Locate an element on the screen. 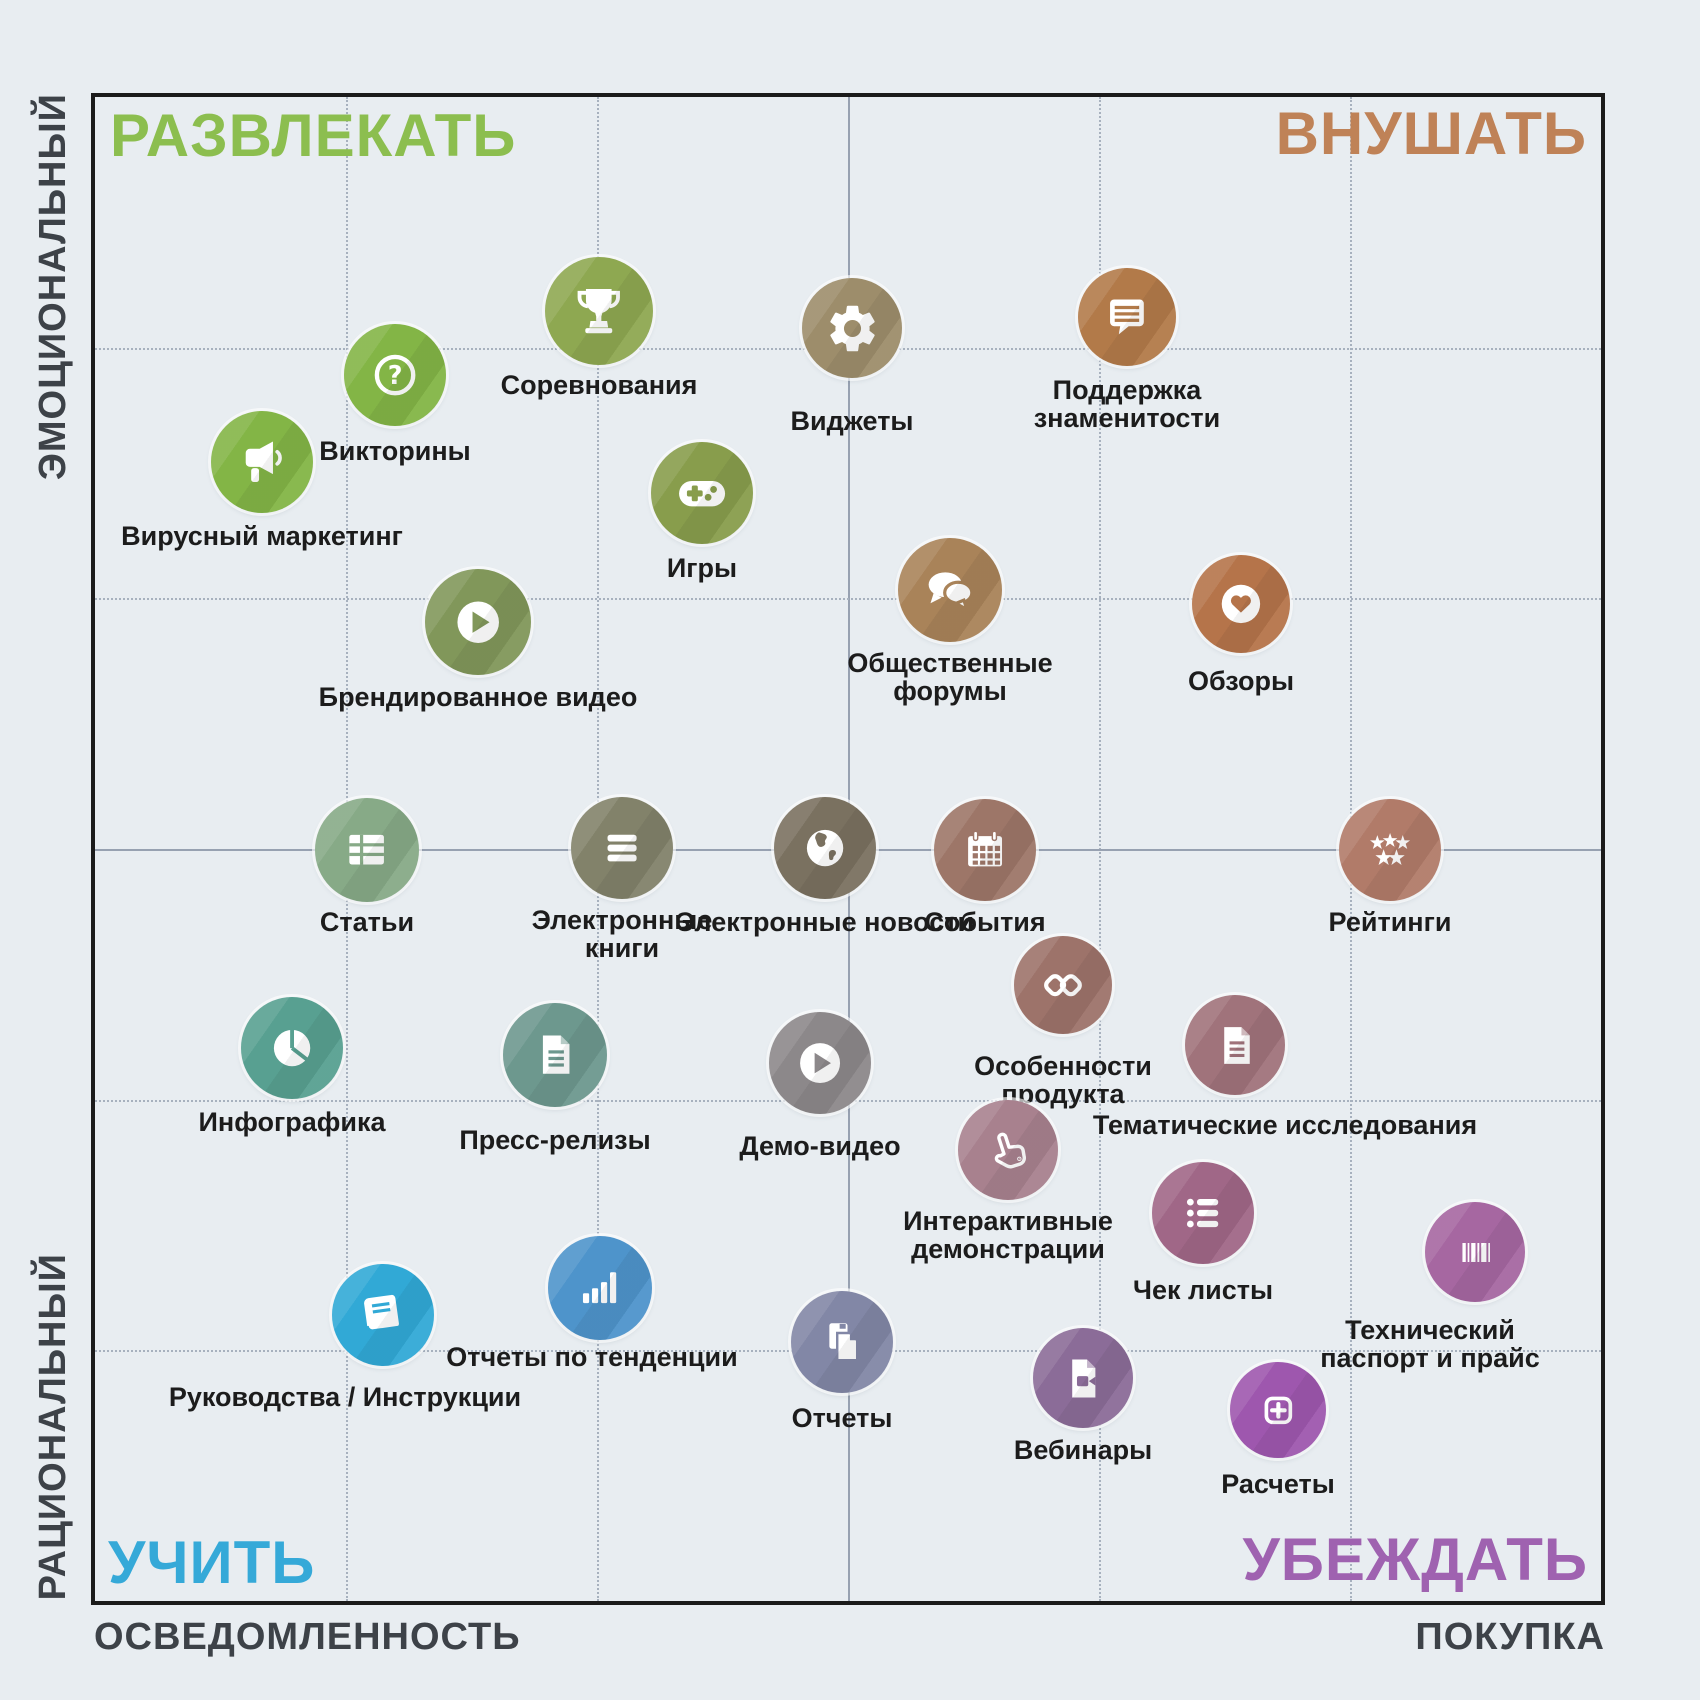 The image size is (1700, 1700). barcode-icon is located at coordinates (1475, 1252).